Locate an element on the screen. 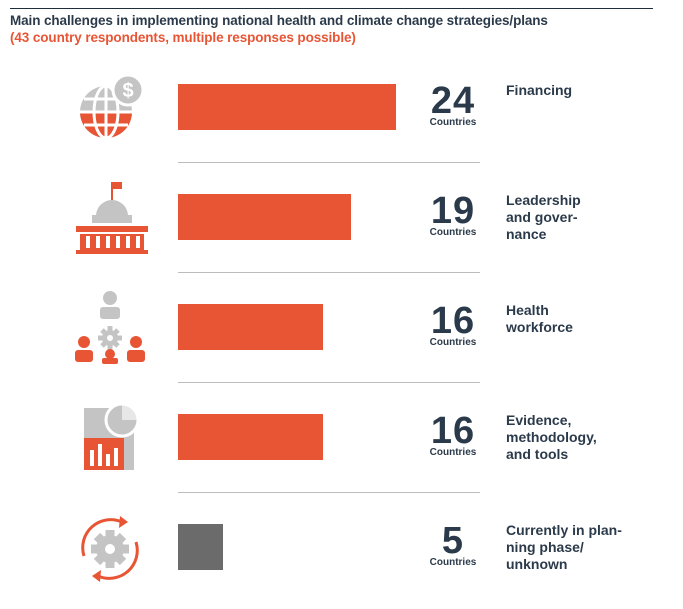 Image resolution: width=683 pixels, height=609 pixels. top-rule is located at coordinates (331, 8).